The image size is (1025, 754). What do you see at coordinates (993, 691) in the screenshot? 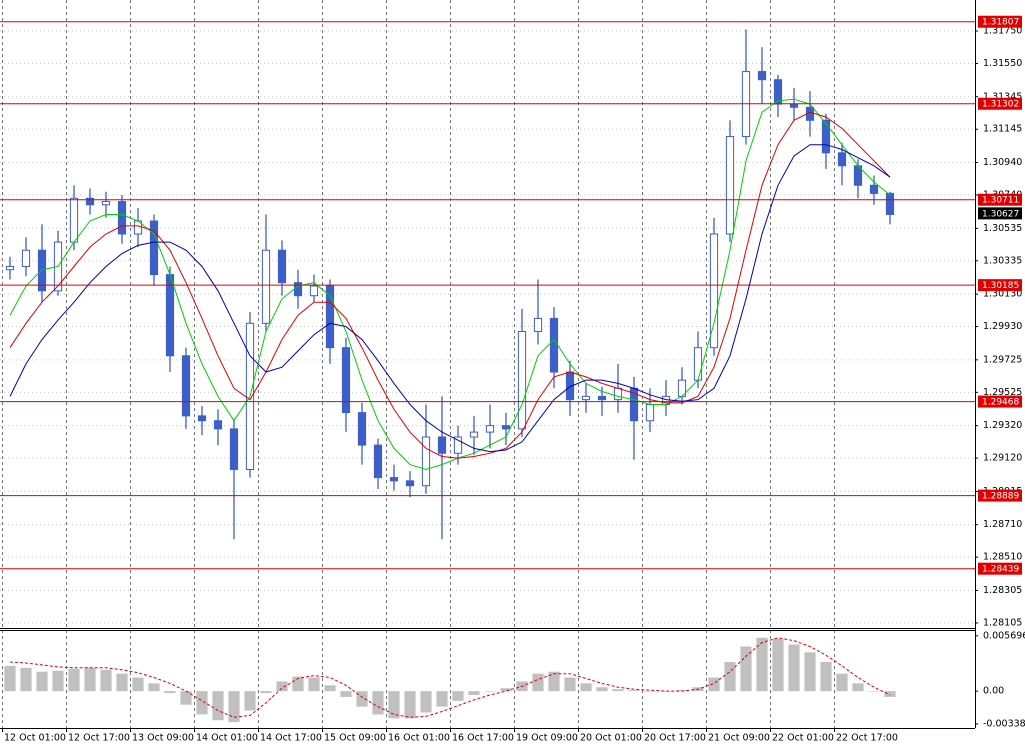
I see `y-tick-label: 0.00` at bounding box center [993, 691].